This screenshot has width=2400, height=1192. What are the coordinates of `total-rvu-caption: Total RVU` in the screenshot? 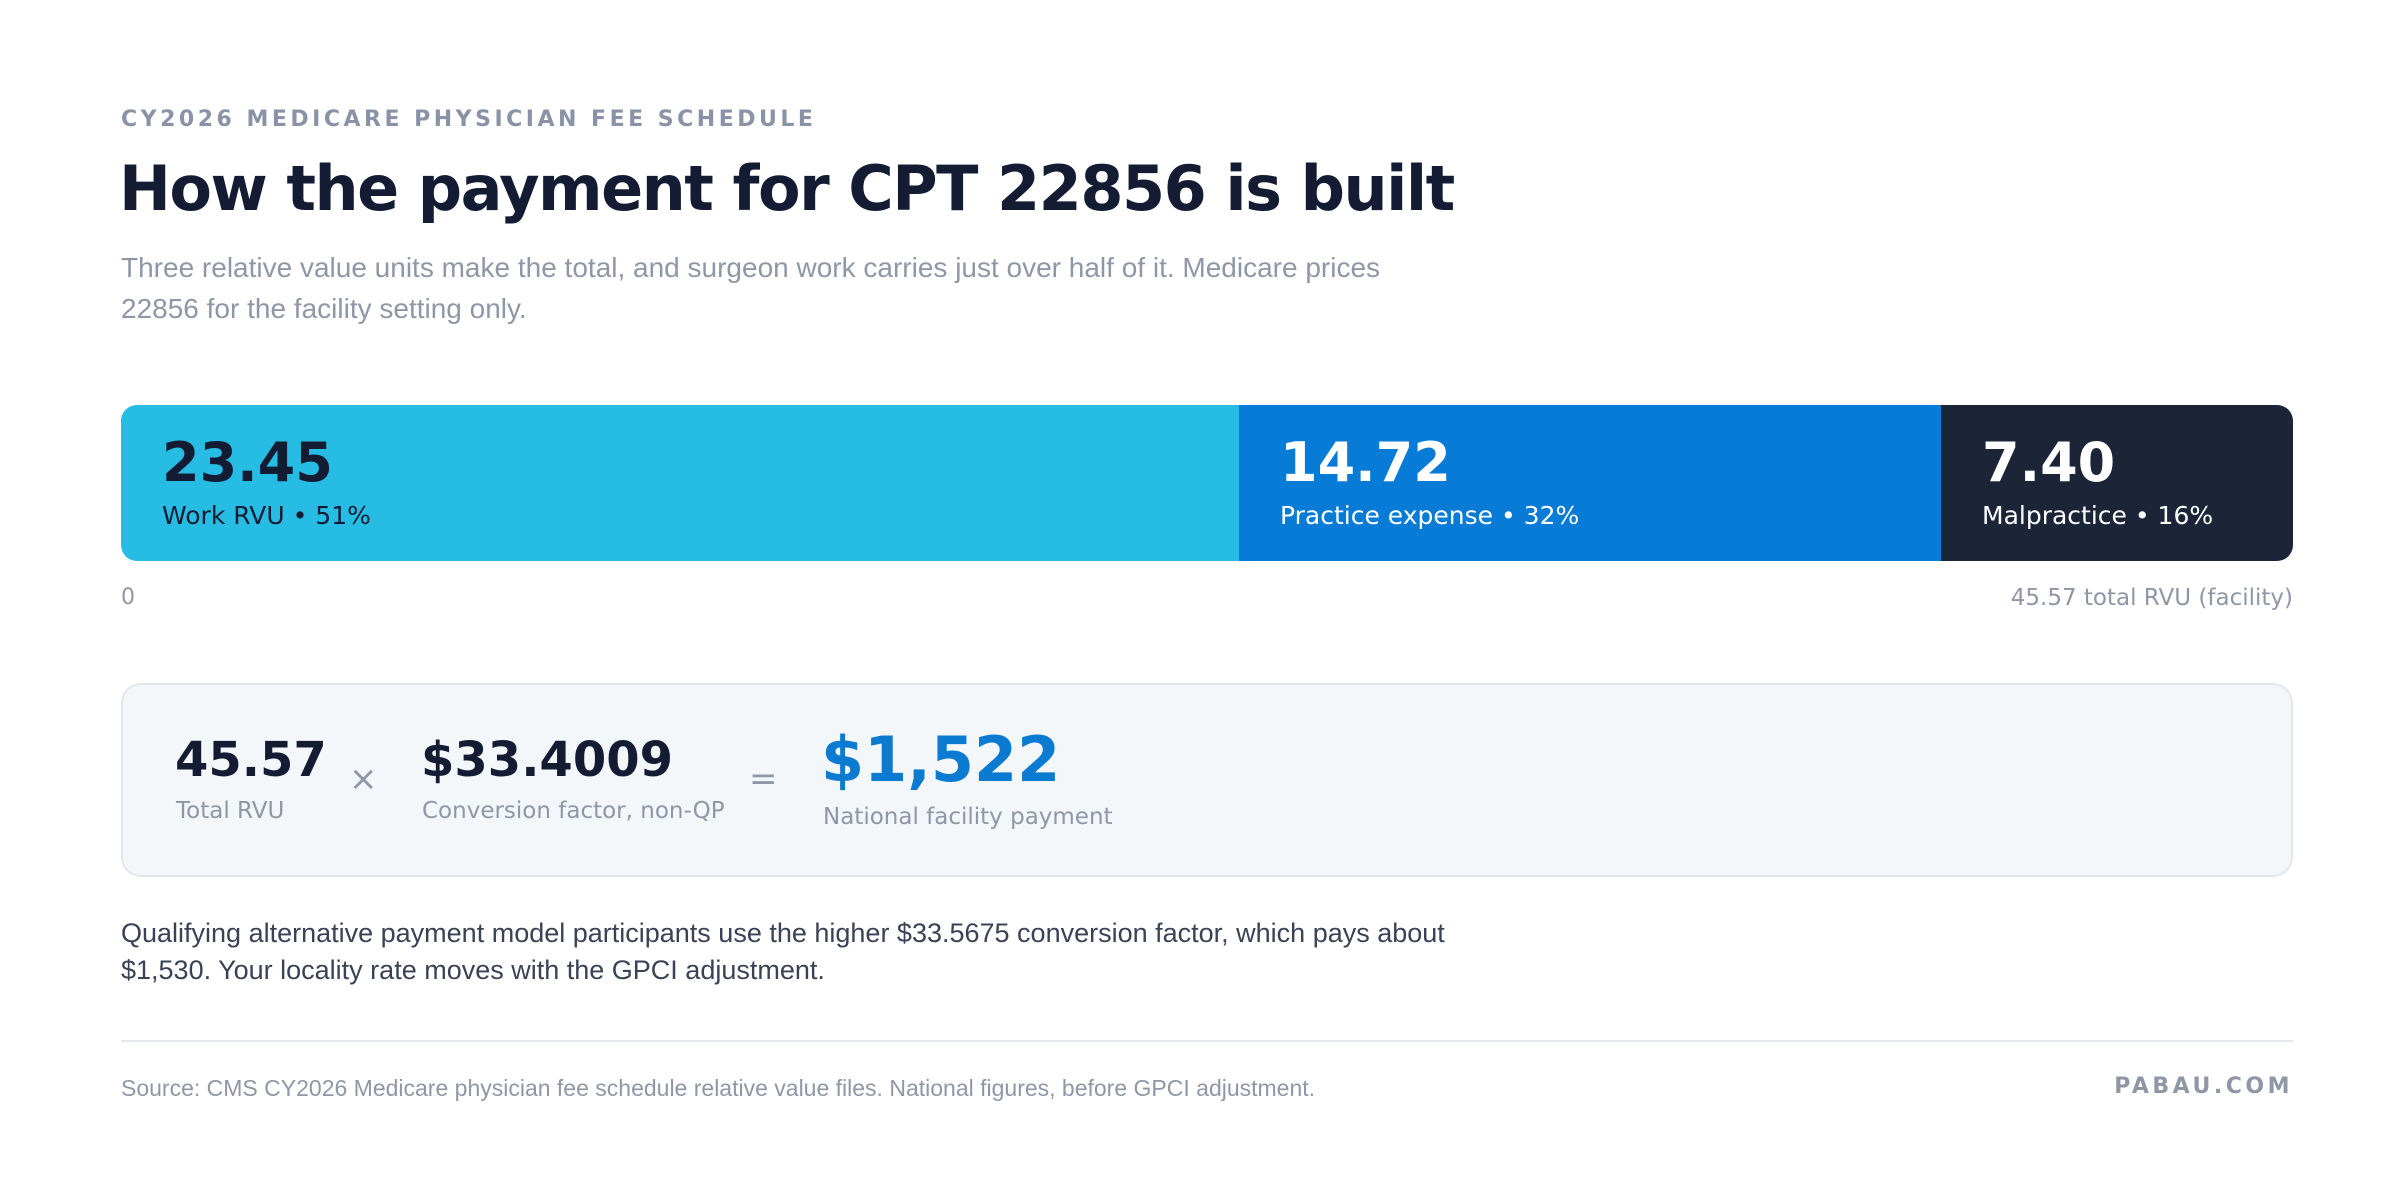 It's located at (230, 811).